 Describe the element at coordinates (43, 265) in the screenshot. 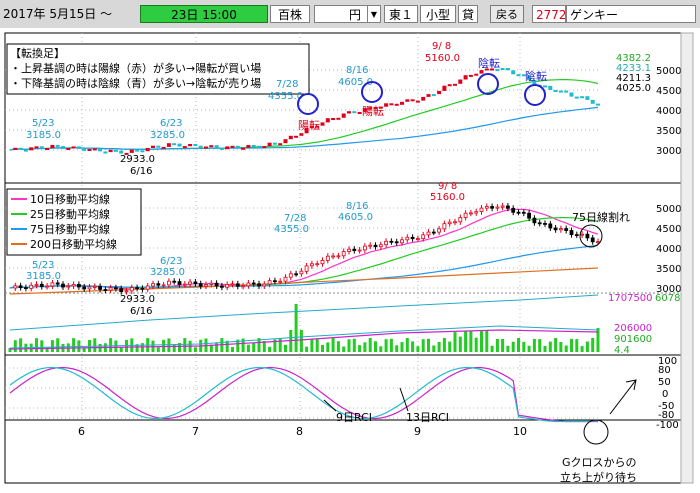

I see `main-label-date-1: 5/23` at that location.